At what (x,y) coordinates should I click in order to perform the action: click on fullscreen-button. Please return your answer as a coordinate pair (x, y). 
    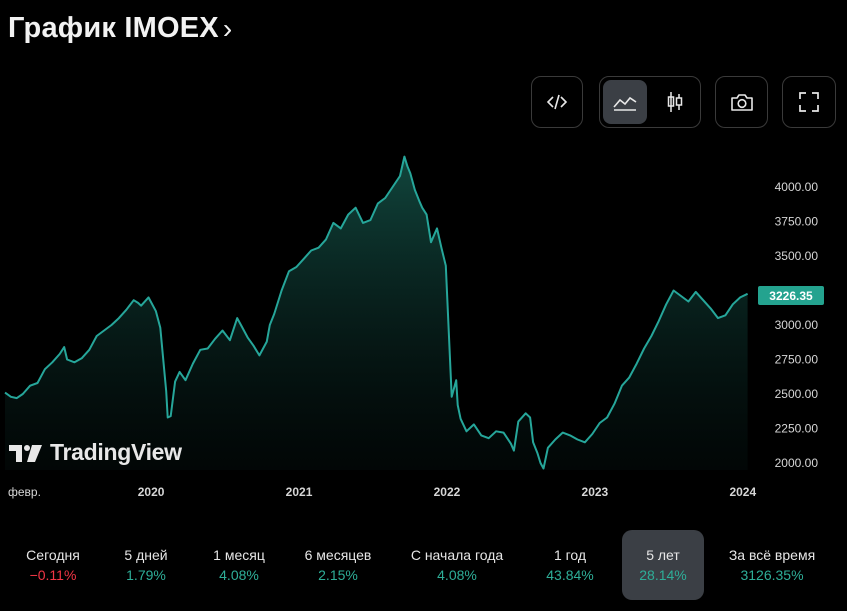
    Looking at the image, I should click on (809, 102).